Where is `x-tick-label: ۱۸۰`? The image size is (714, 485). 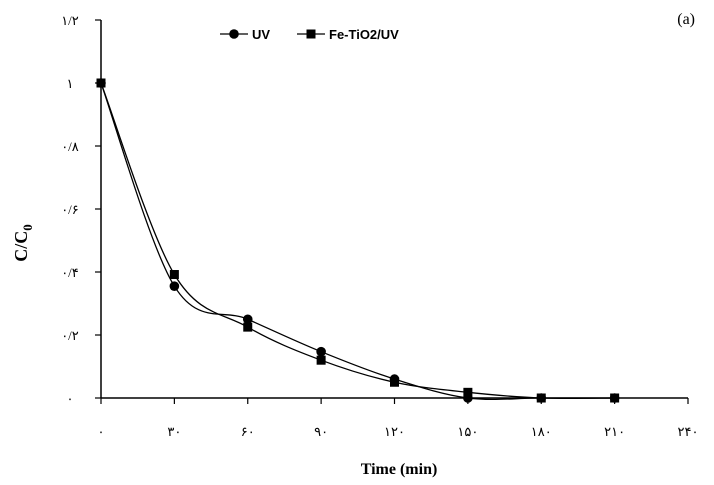 x-tick-label: ۱۸۰ is located at coordinates (541, 431).